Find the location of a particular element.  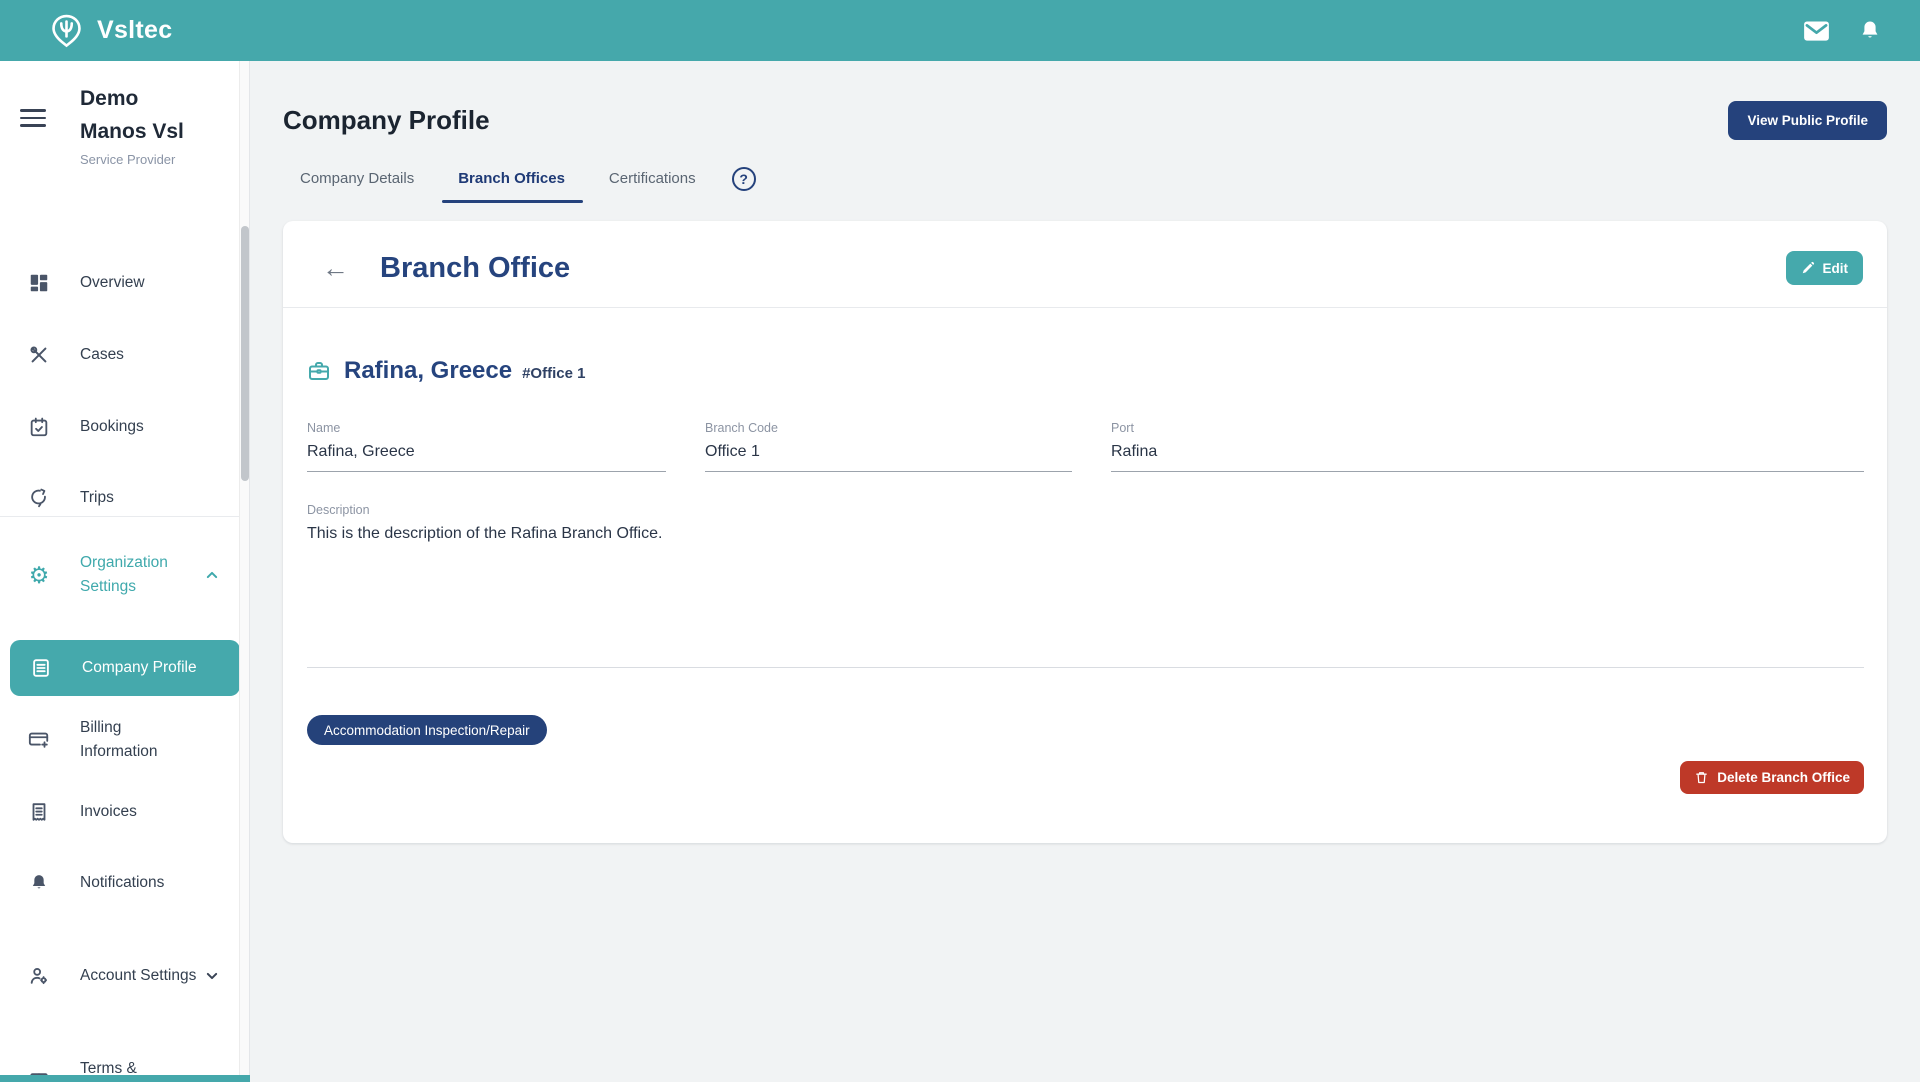

field-name: Name Rafina, Greece is located at coordinates (486, 446).